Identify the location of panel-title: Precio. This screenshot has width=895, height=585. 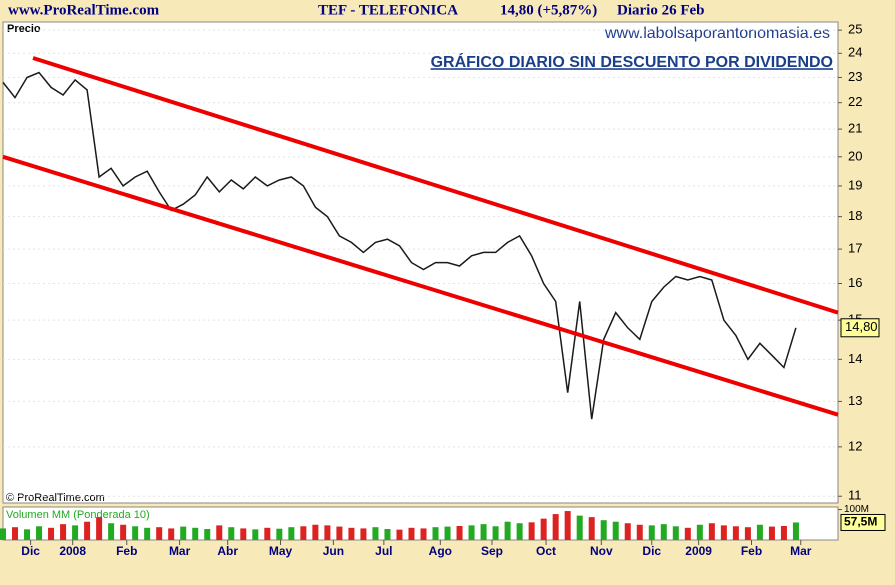
(24, 29).